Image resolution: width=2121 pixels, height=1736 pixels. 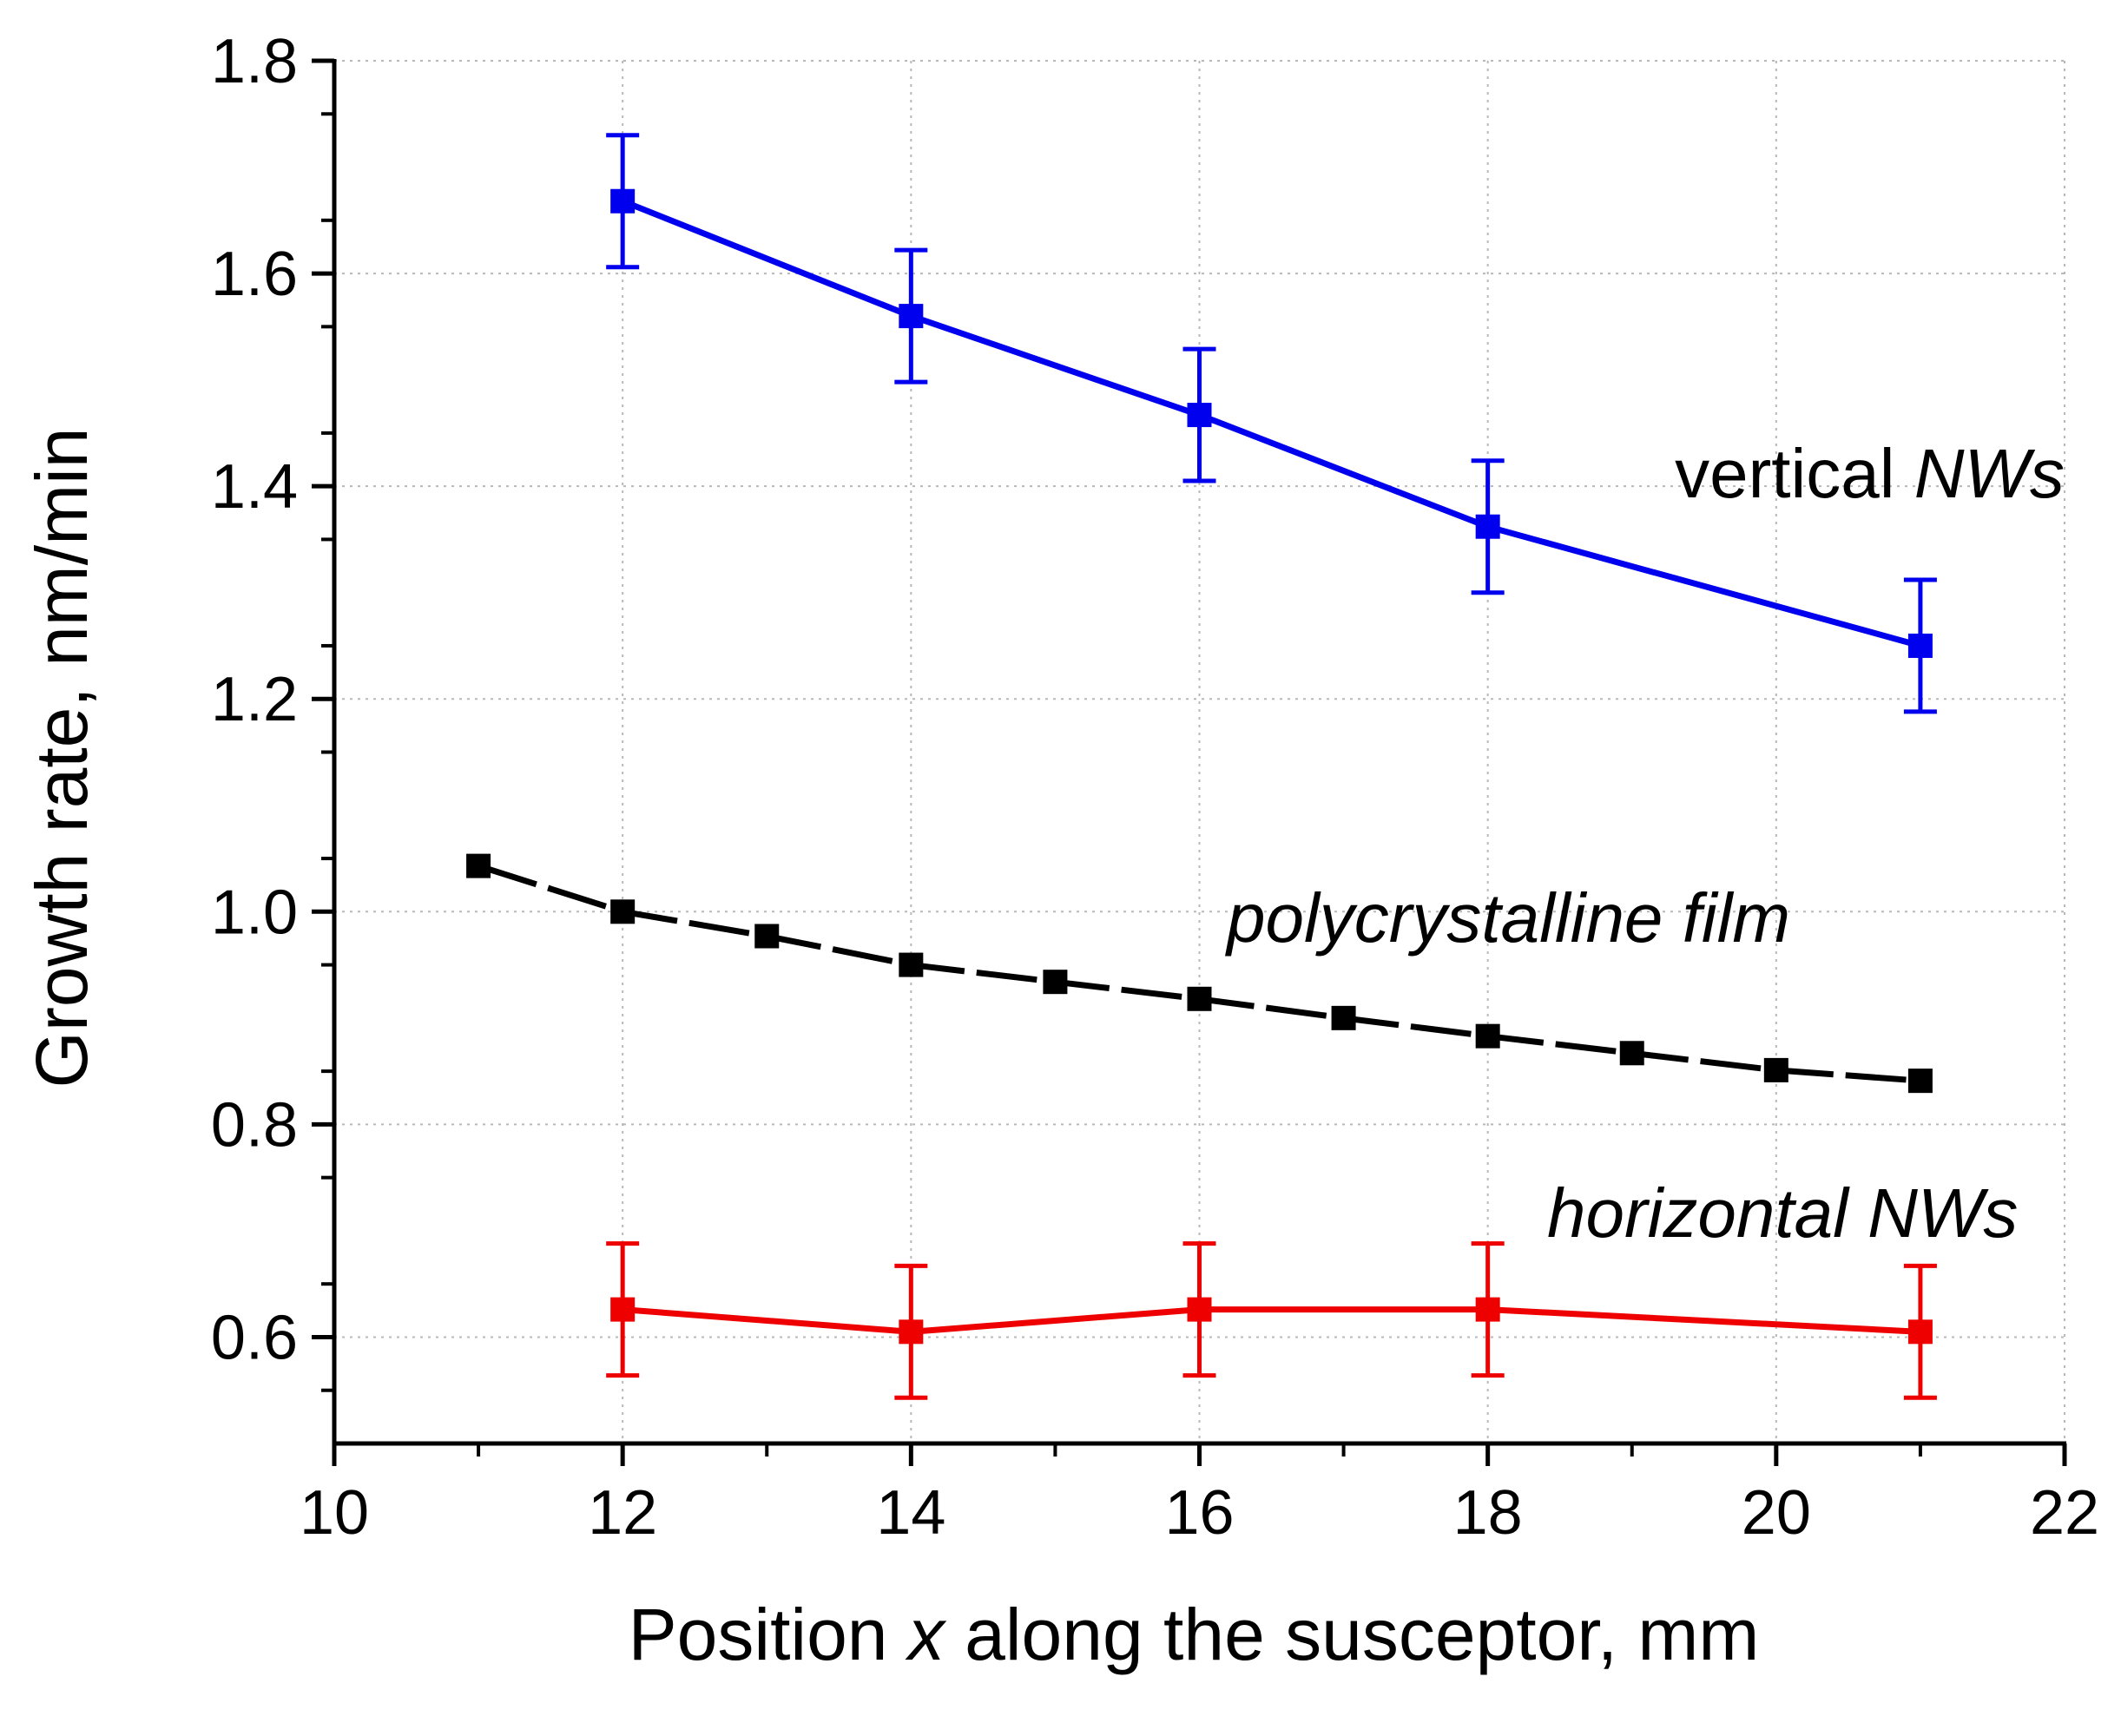 What do you see at coordinates (255, 1125) in the screenshot?
I see `y-tick-label: 0.8` at bounding box center [255, 1125].